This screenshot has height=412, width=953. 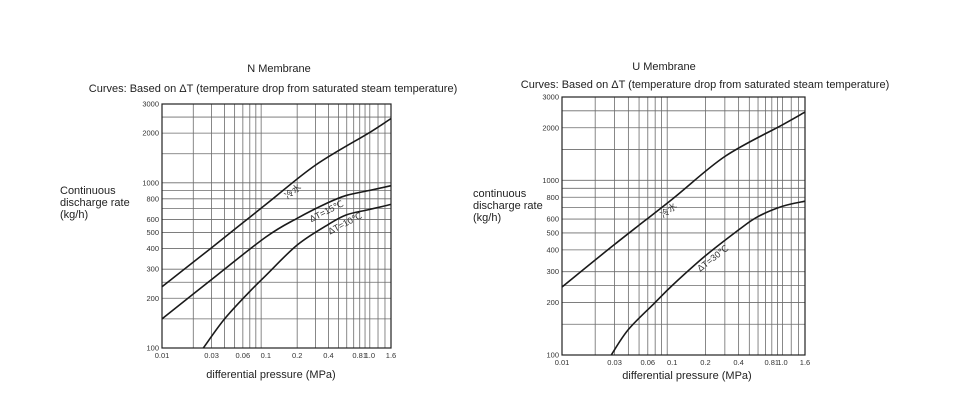 I want to click on y-axis-label: Continuous discharge rate (kg/h), so click(x=95, y=203).